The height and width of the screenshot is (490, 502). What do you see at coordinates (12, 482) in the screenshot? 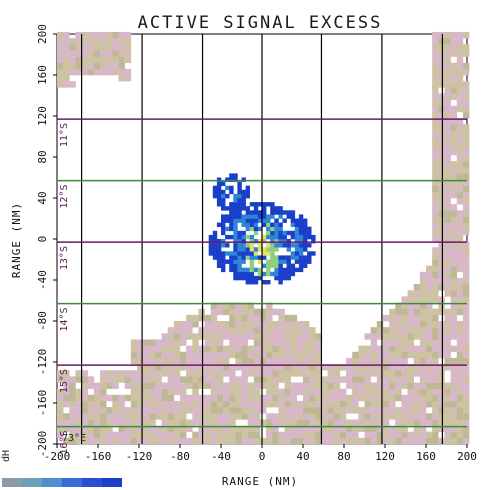
I see `color-scale-swatch` at bounding box center [12, 482].